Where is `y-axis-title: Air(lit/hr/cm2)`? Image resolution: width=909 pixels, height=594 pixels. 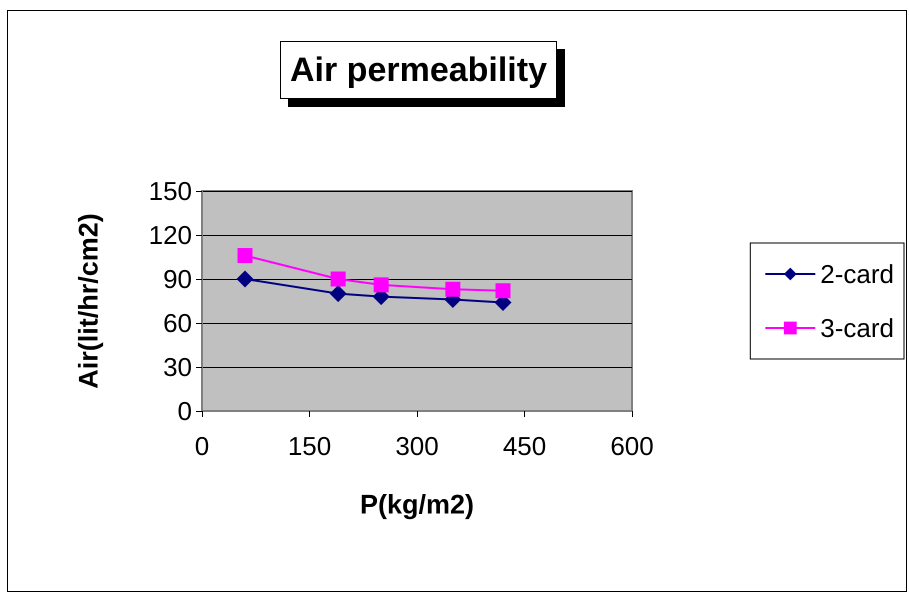
y-axis-title: Air(lit/hr/cm2) is located at coordinates (89, 301).